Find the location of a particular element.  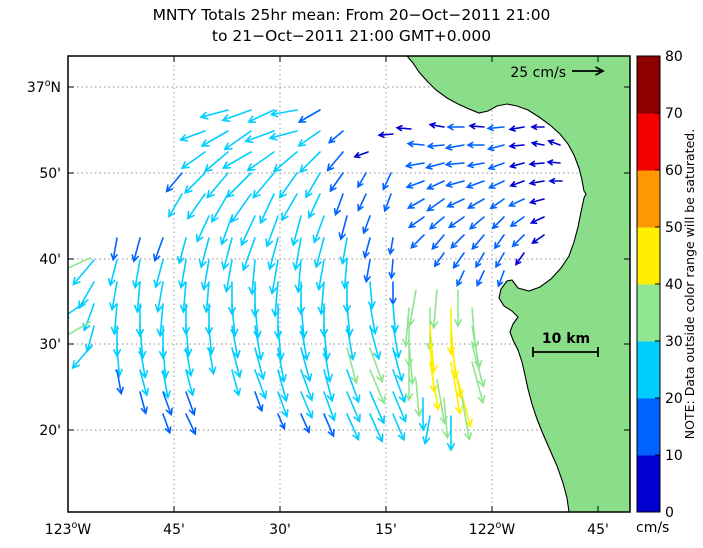

reference-arrow: 25 cm/s is located at coordinates (557, 73).